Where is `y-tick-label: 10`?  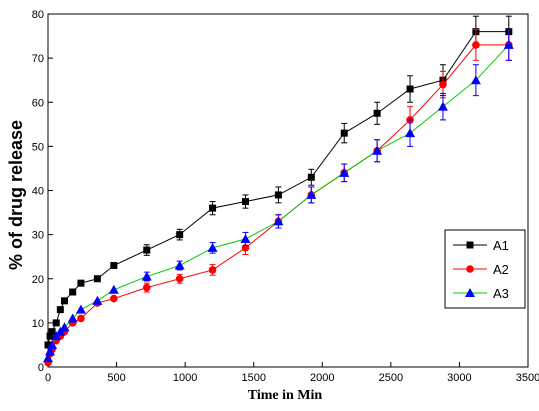
y-tick-label: 10 is located at coordinates (38, 324).